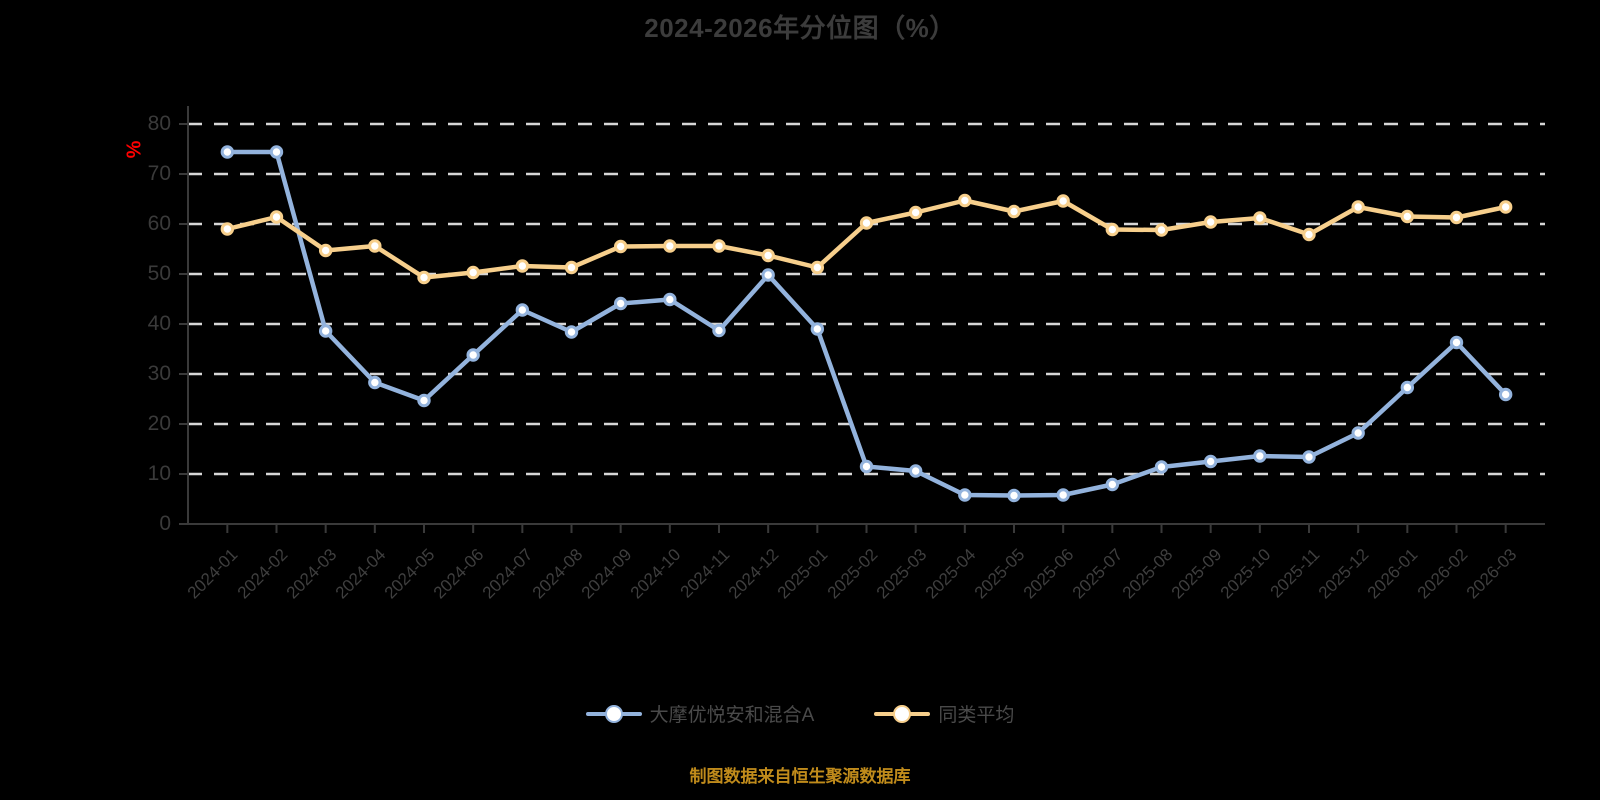 This screenshot has height=800, width=1600. Describe the element at coordinates (159, 173) in the screenshot. I see `y-axis-tick-label: 70` at that location.